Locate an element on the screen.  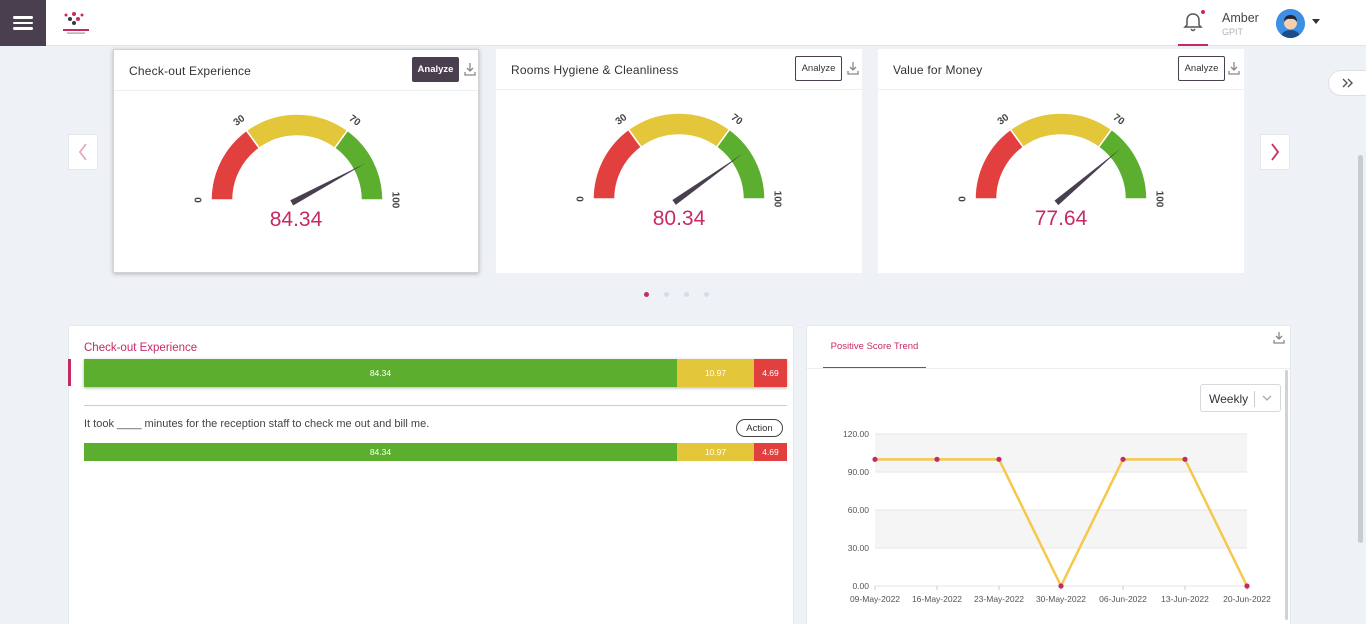
tab-positive-score-trend: Positive Score Trend is located at coordinates (874, 347).